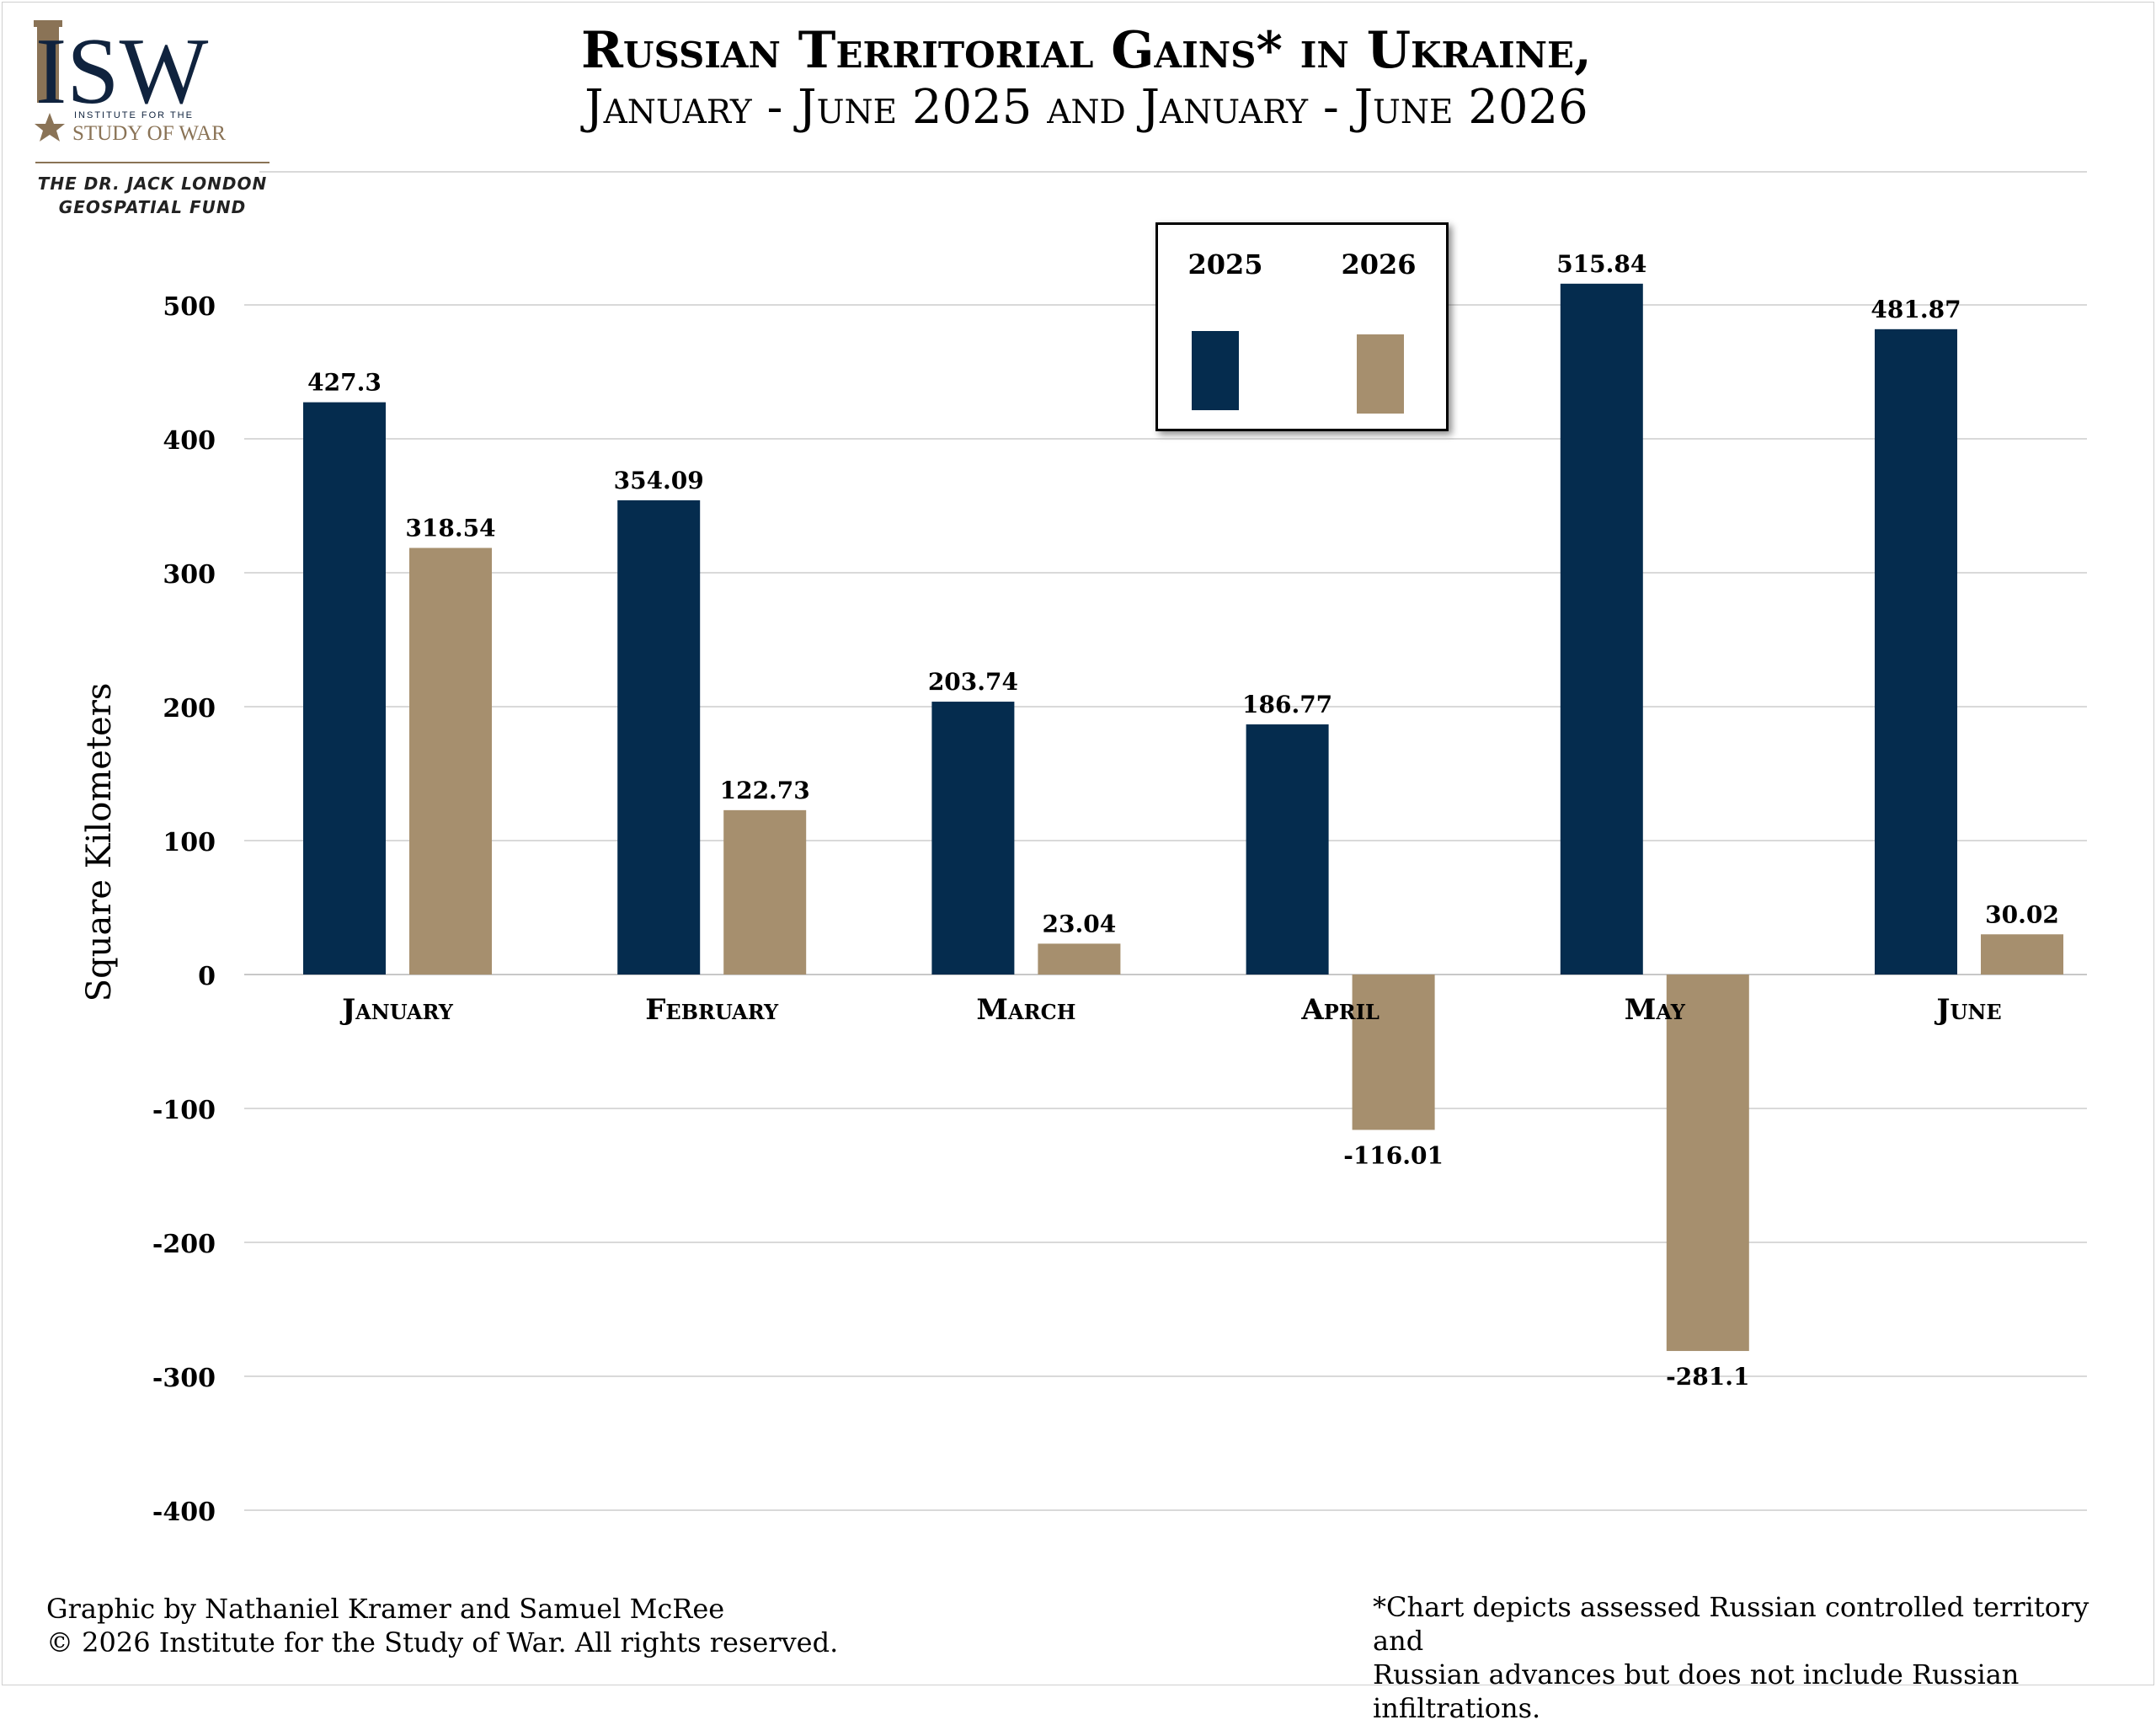 Image resolution: width=2156 pixels, height=1725 pixels. I want to click on bar-2025-january, so click(344, 688).